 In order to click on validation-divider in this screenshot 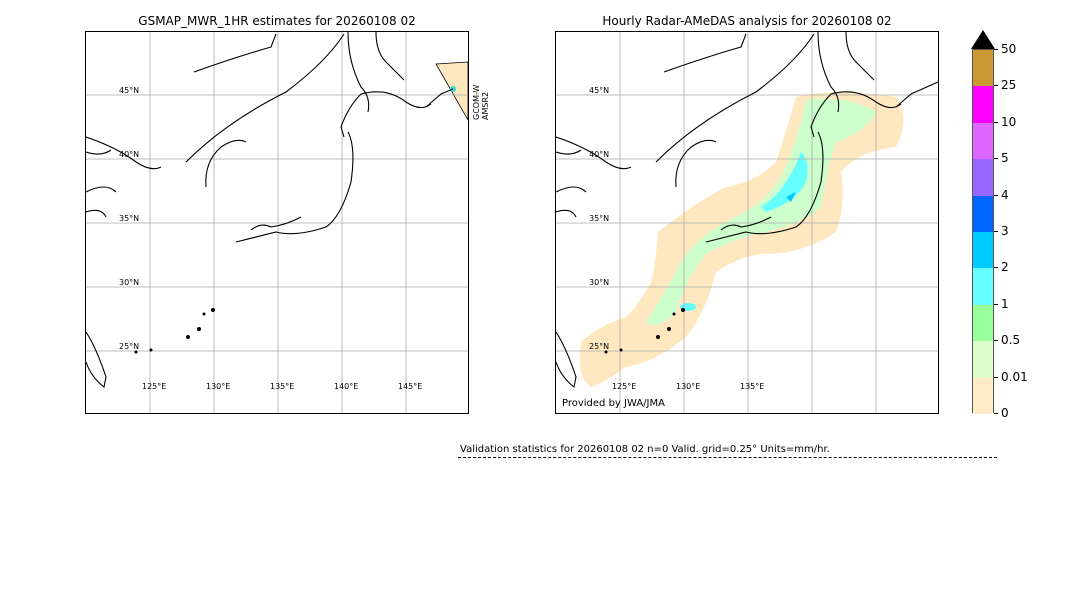, I will do `click(727, 457)`.